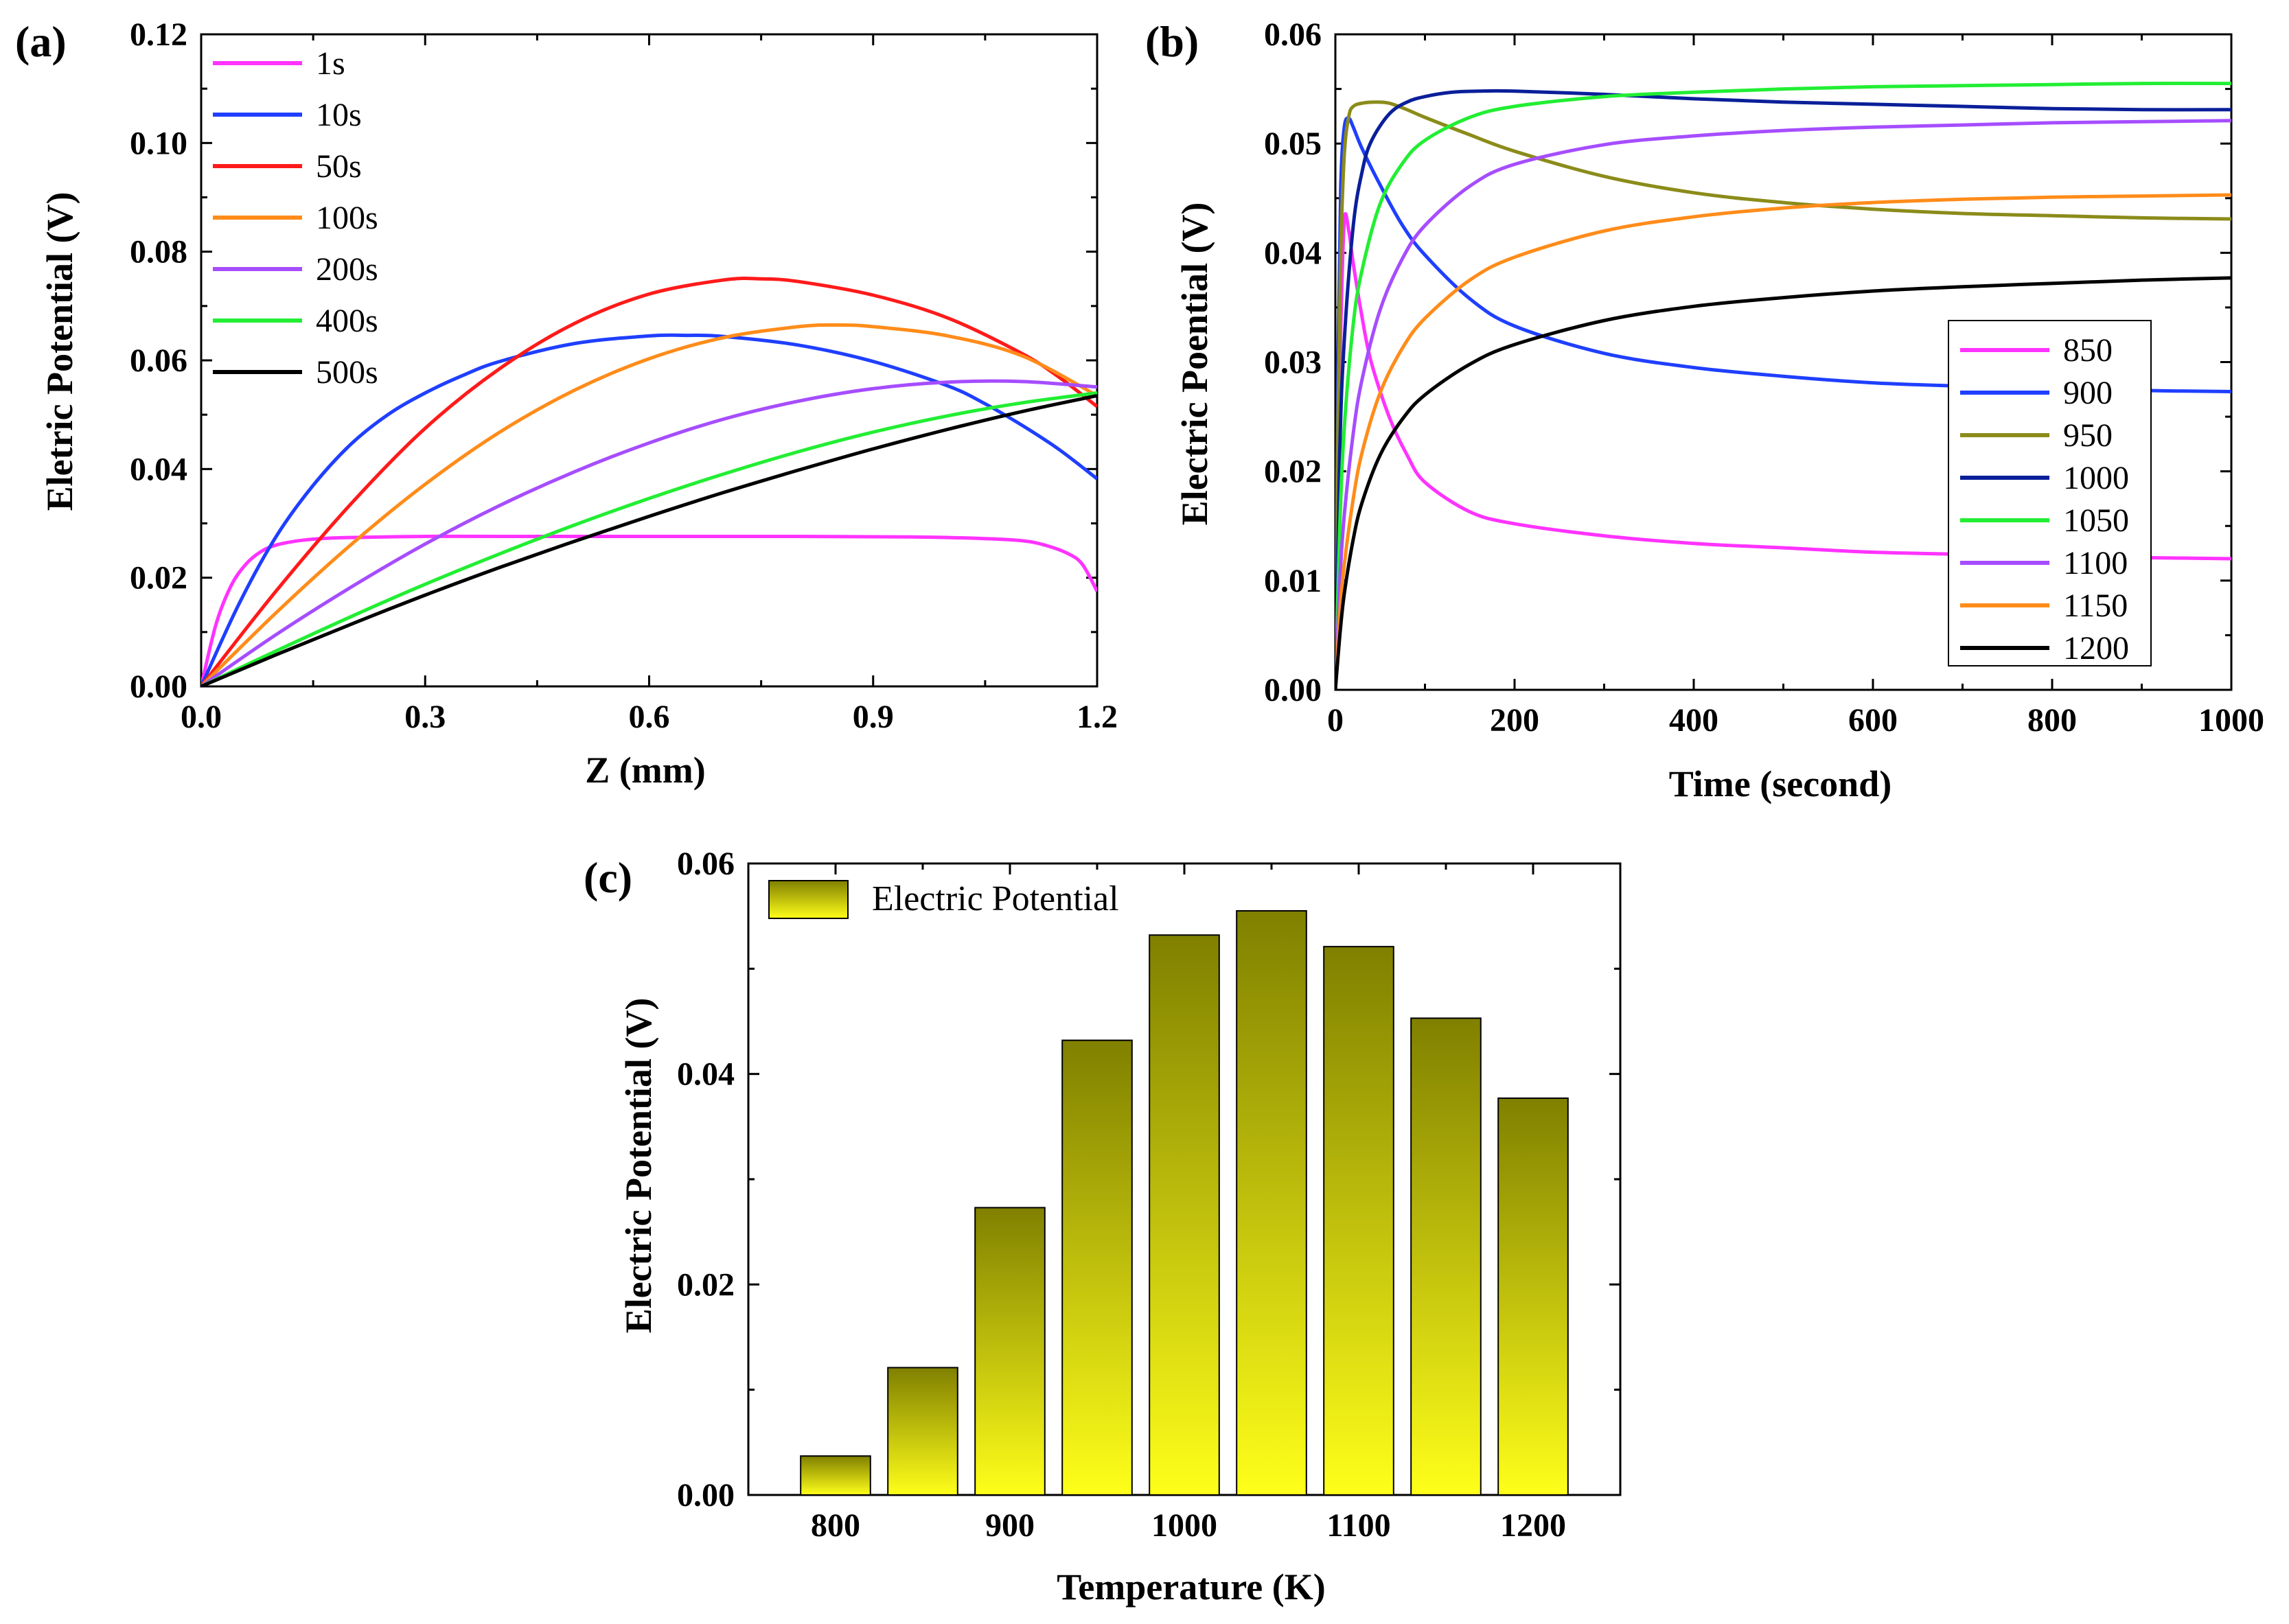 This screenshot has width=2289, height=1624. I want to click on legend-label-900: 900, so click(2088, 393).